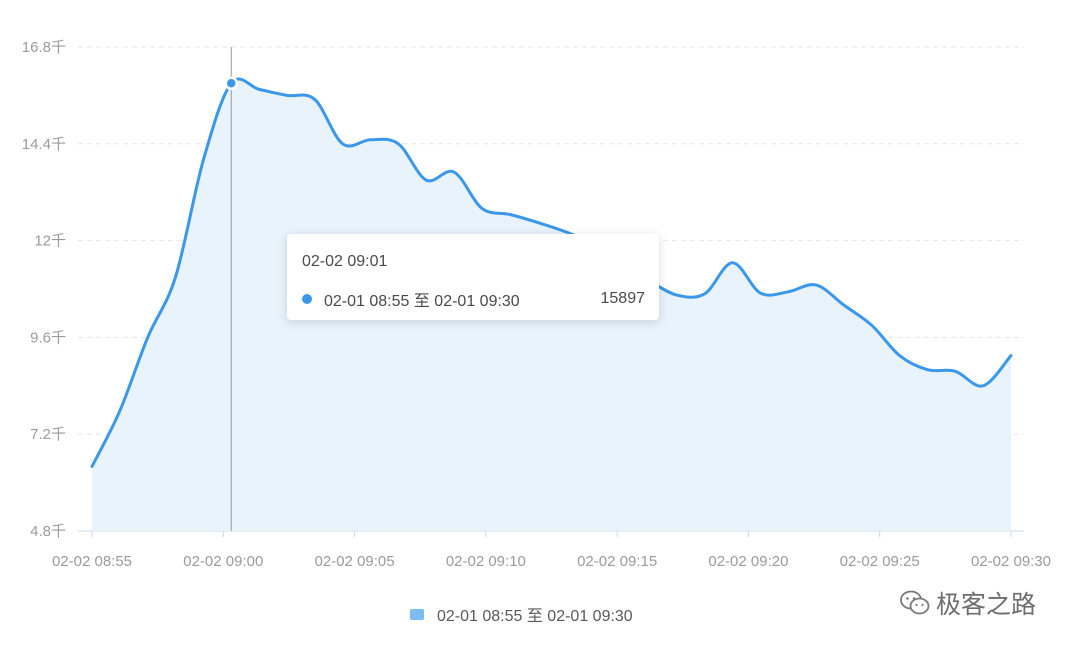 The image size is (1080, 652). I want to click on hover-point, so click(231, 83).